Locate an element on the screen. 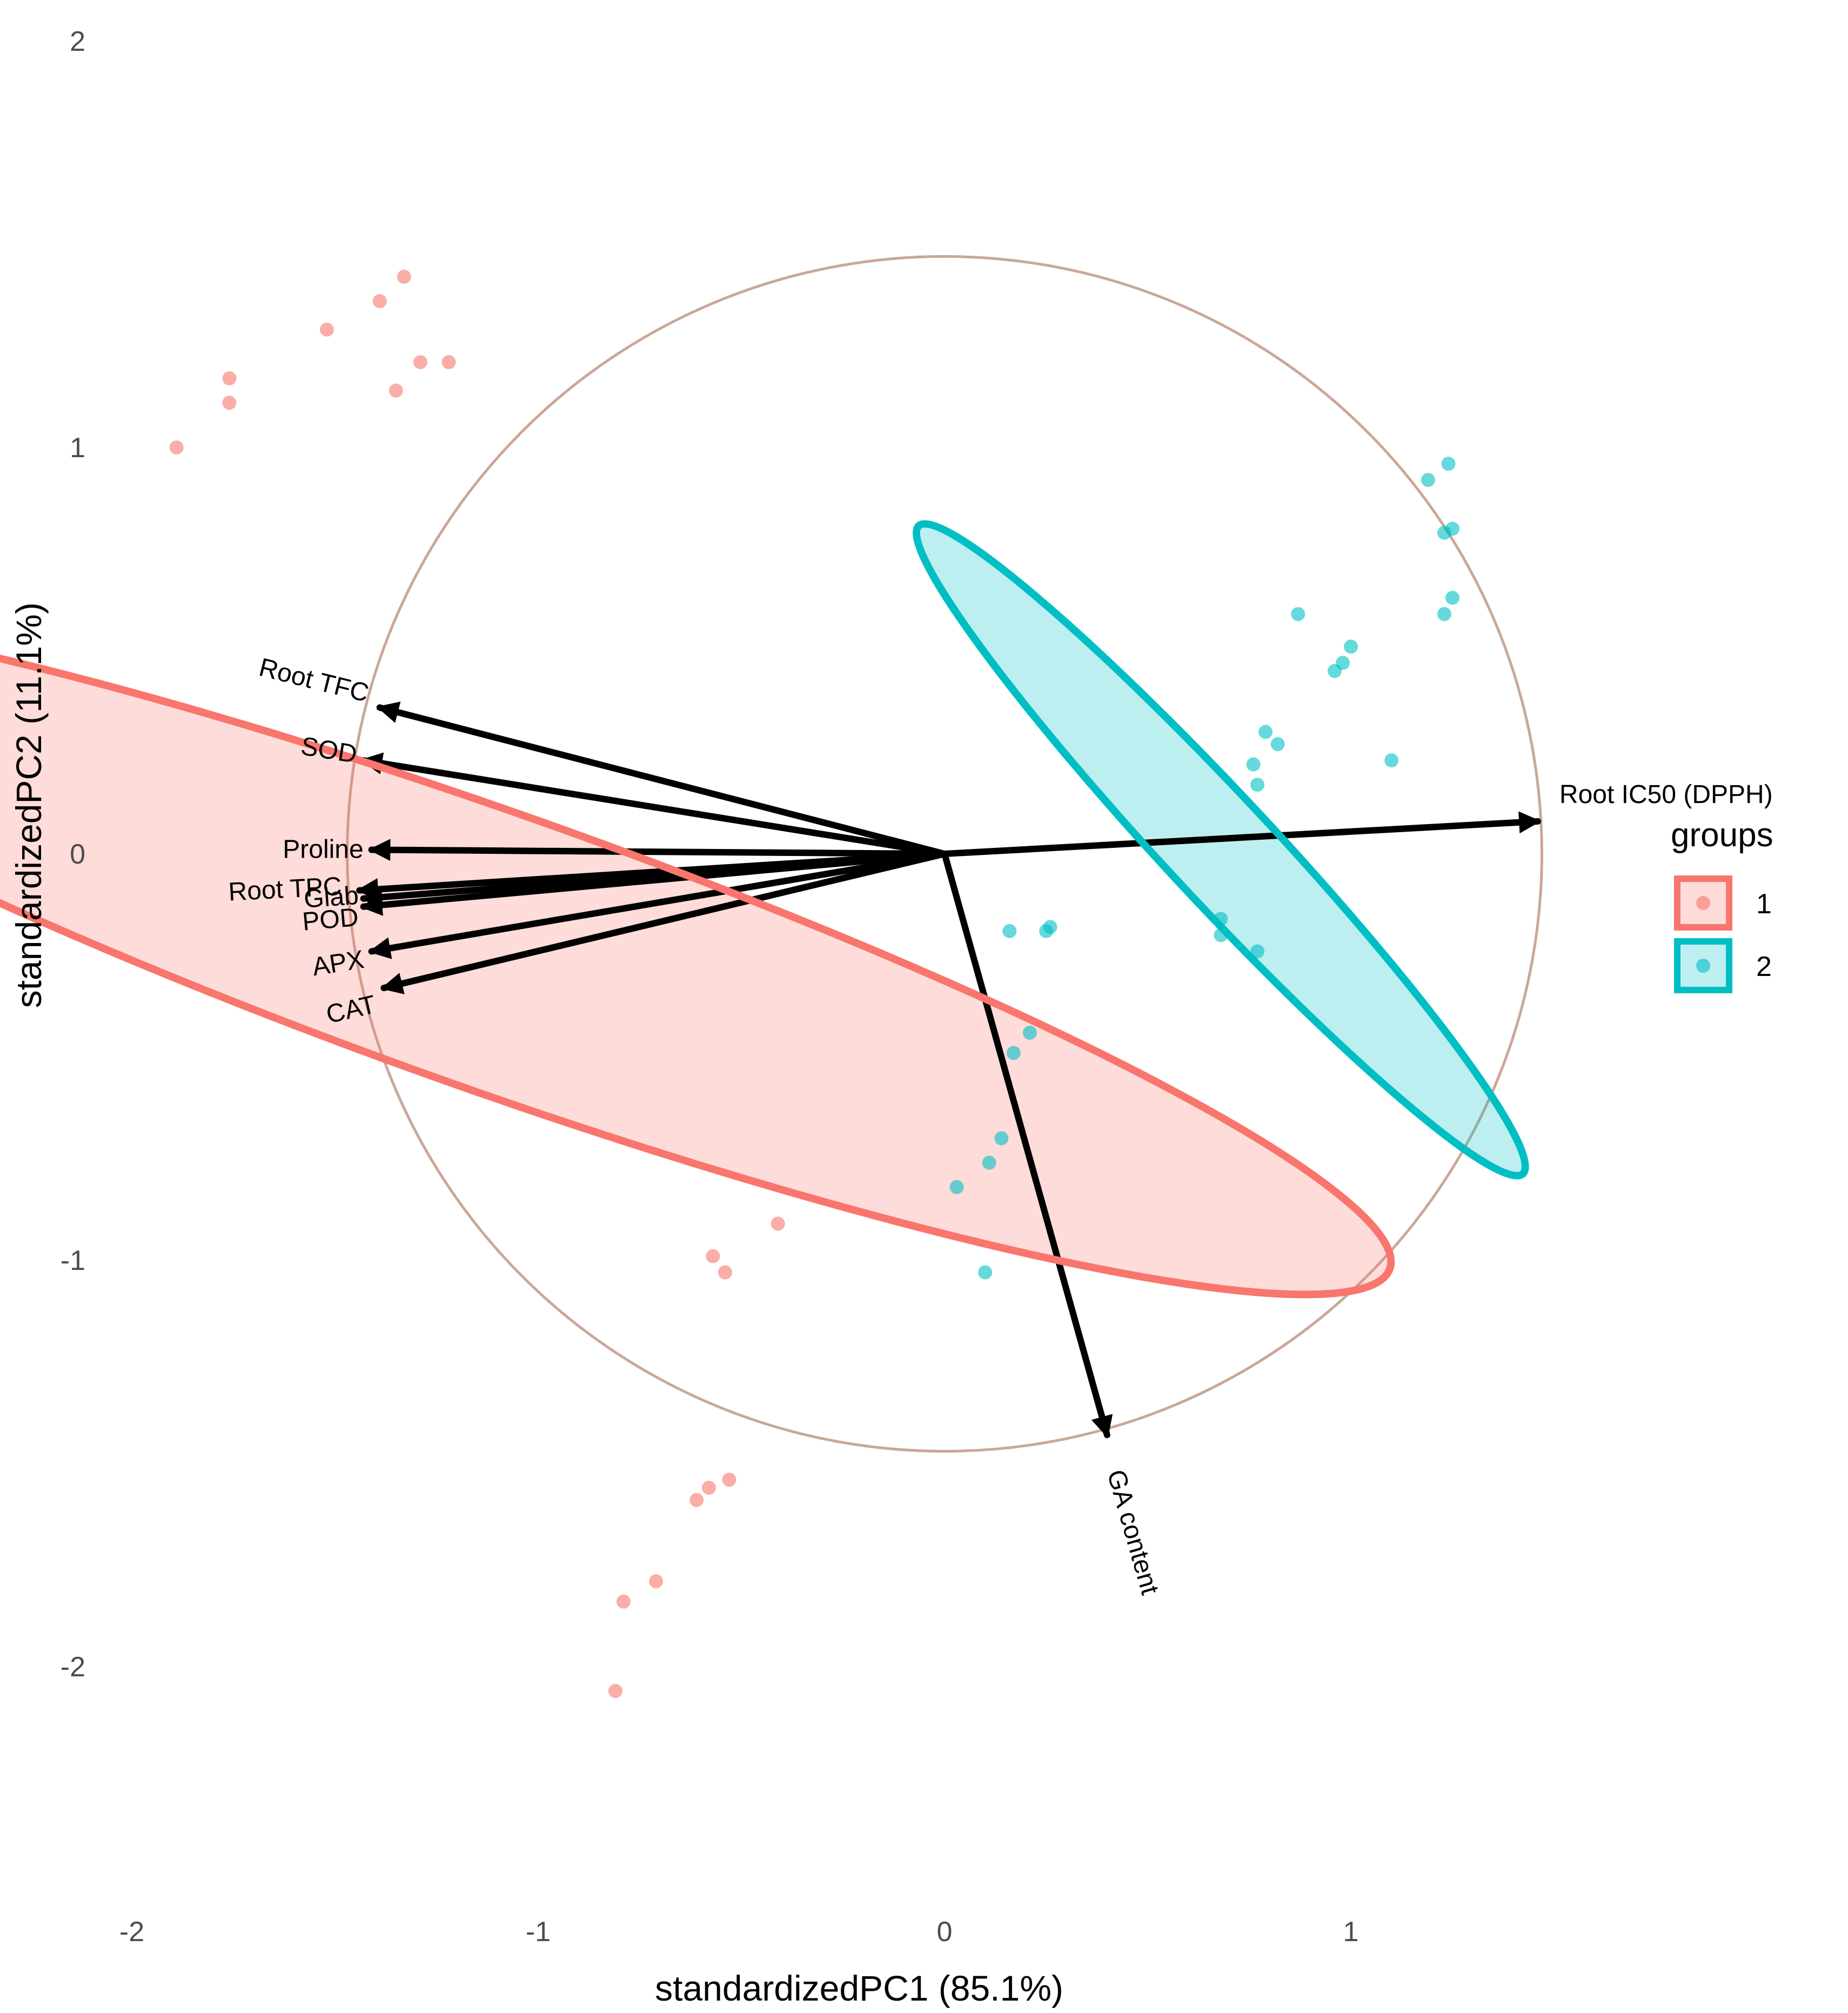 This screenshot has height=2013, width=1848. legend: groups 12 is located at coordinates (1722, 905).